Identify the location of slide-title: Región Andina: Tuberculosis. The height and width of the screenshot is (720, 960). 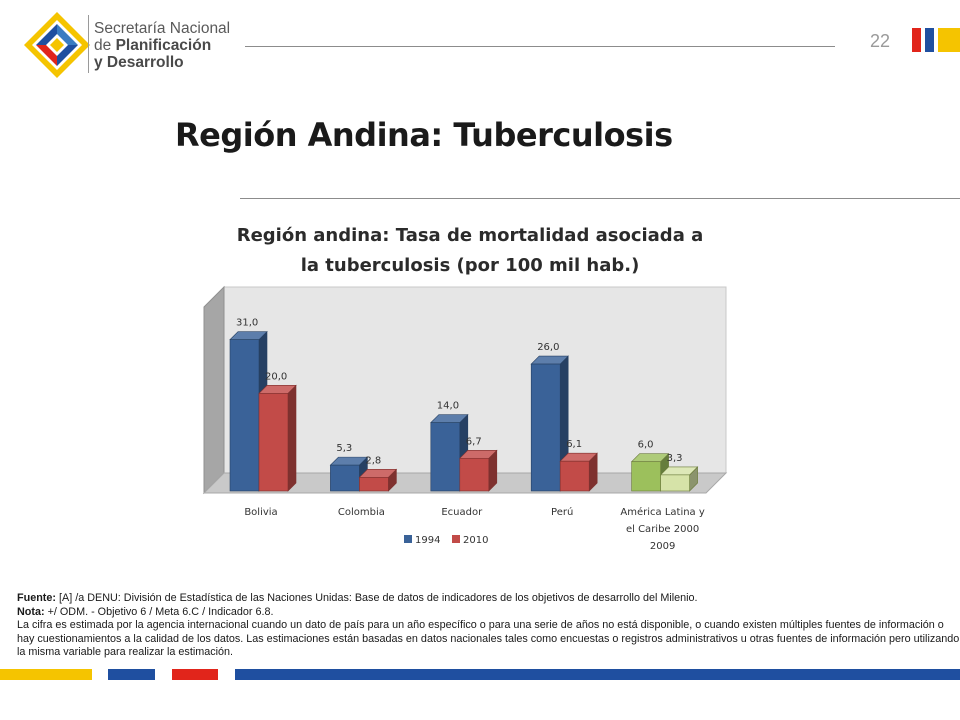
(424, 135).